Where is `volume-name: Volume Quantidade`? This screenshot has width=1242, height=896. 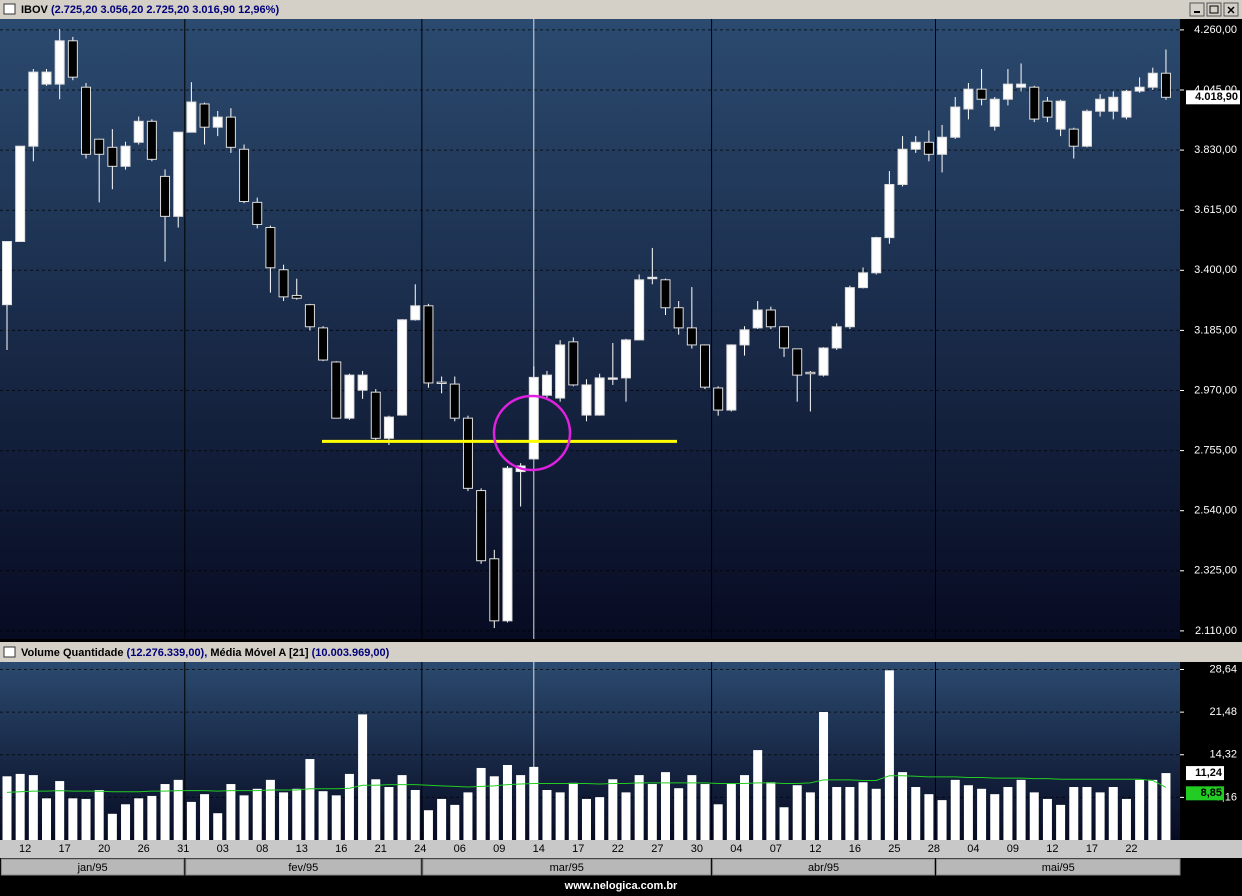 volume-name: Volume Quantidade is located at coordinates (72, 653).